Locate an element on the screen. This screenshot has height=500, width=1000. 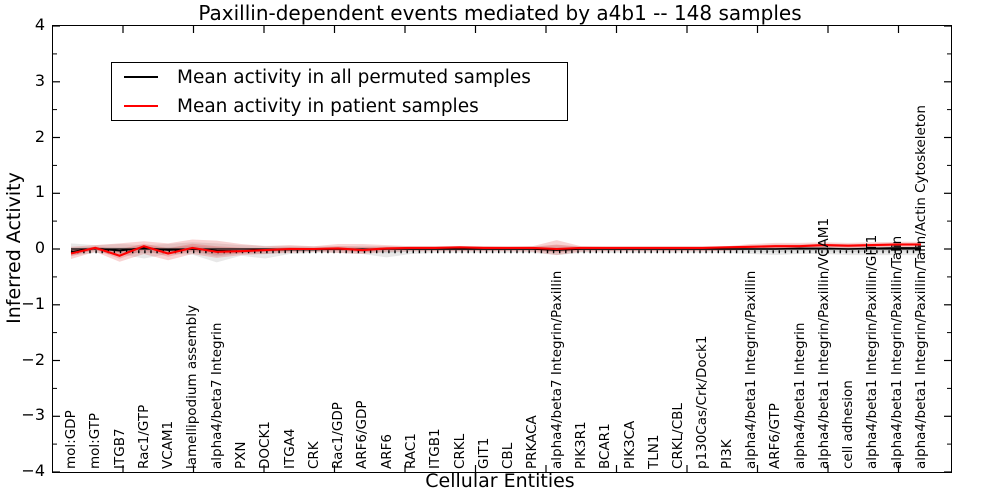
x-tick-label: PIK3CA is located at coordinates (629, 444).